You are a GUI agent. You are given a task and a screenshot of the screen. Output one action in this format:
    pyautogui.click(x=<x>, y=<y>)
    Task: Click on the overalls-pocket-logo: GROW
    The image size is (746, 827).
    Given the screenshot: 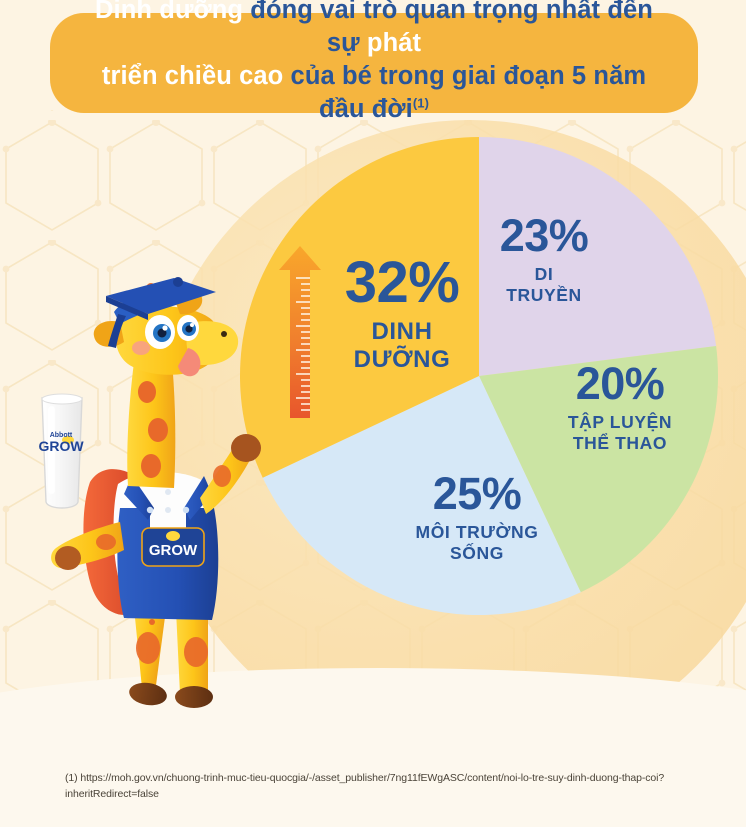 What is the action you would take?
    pyautogui.click(x=173, y=547)
    